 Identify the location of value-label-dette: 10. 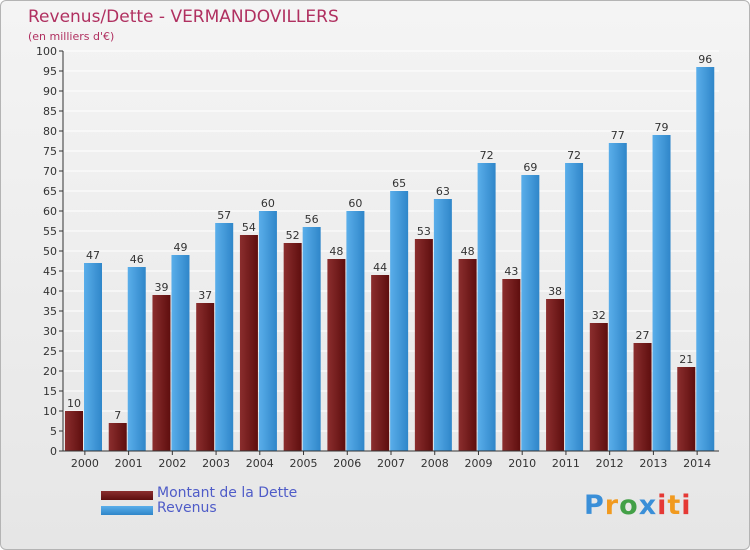
(74, 403).